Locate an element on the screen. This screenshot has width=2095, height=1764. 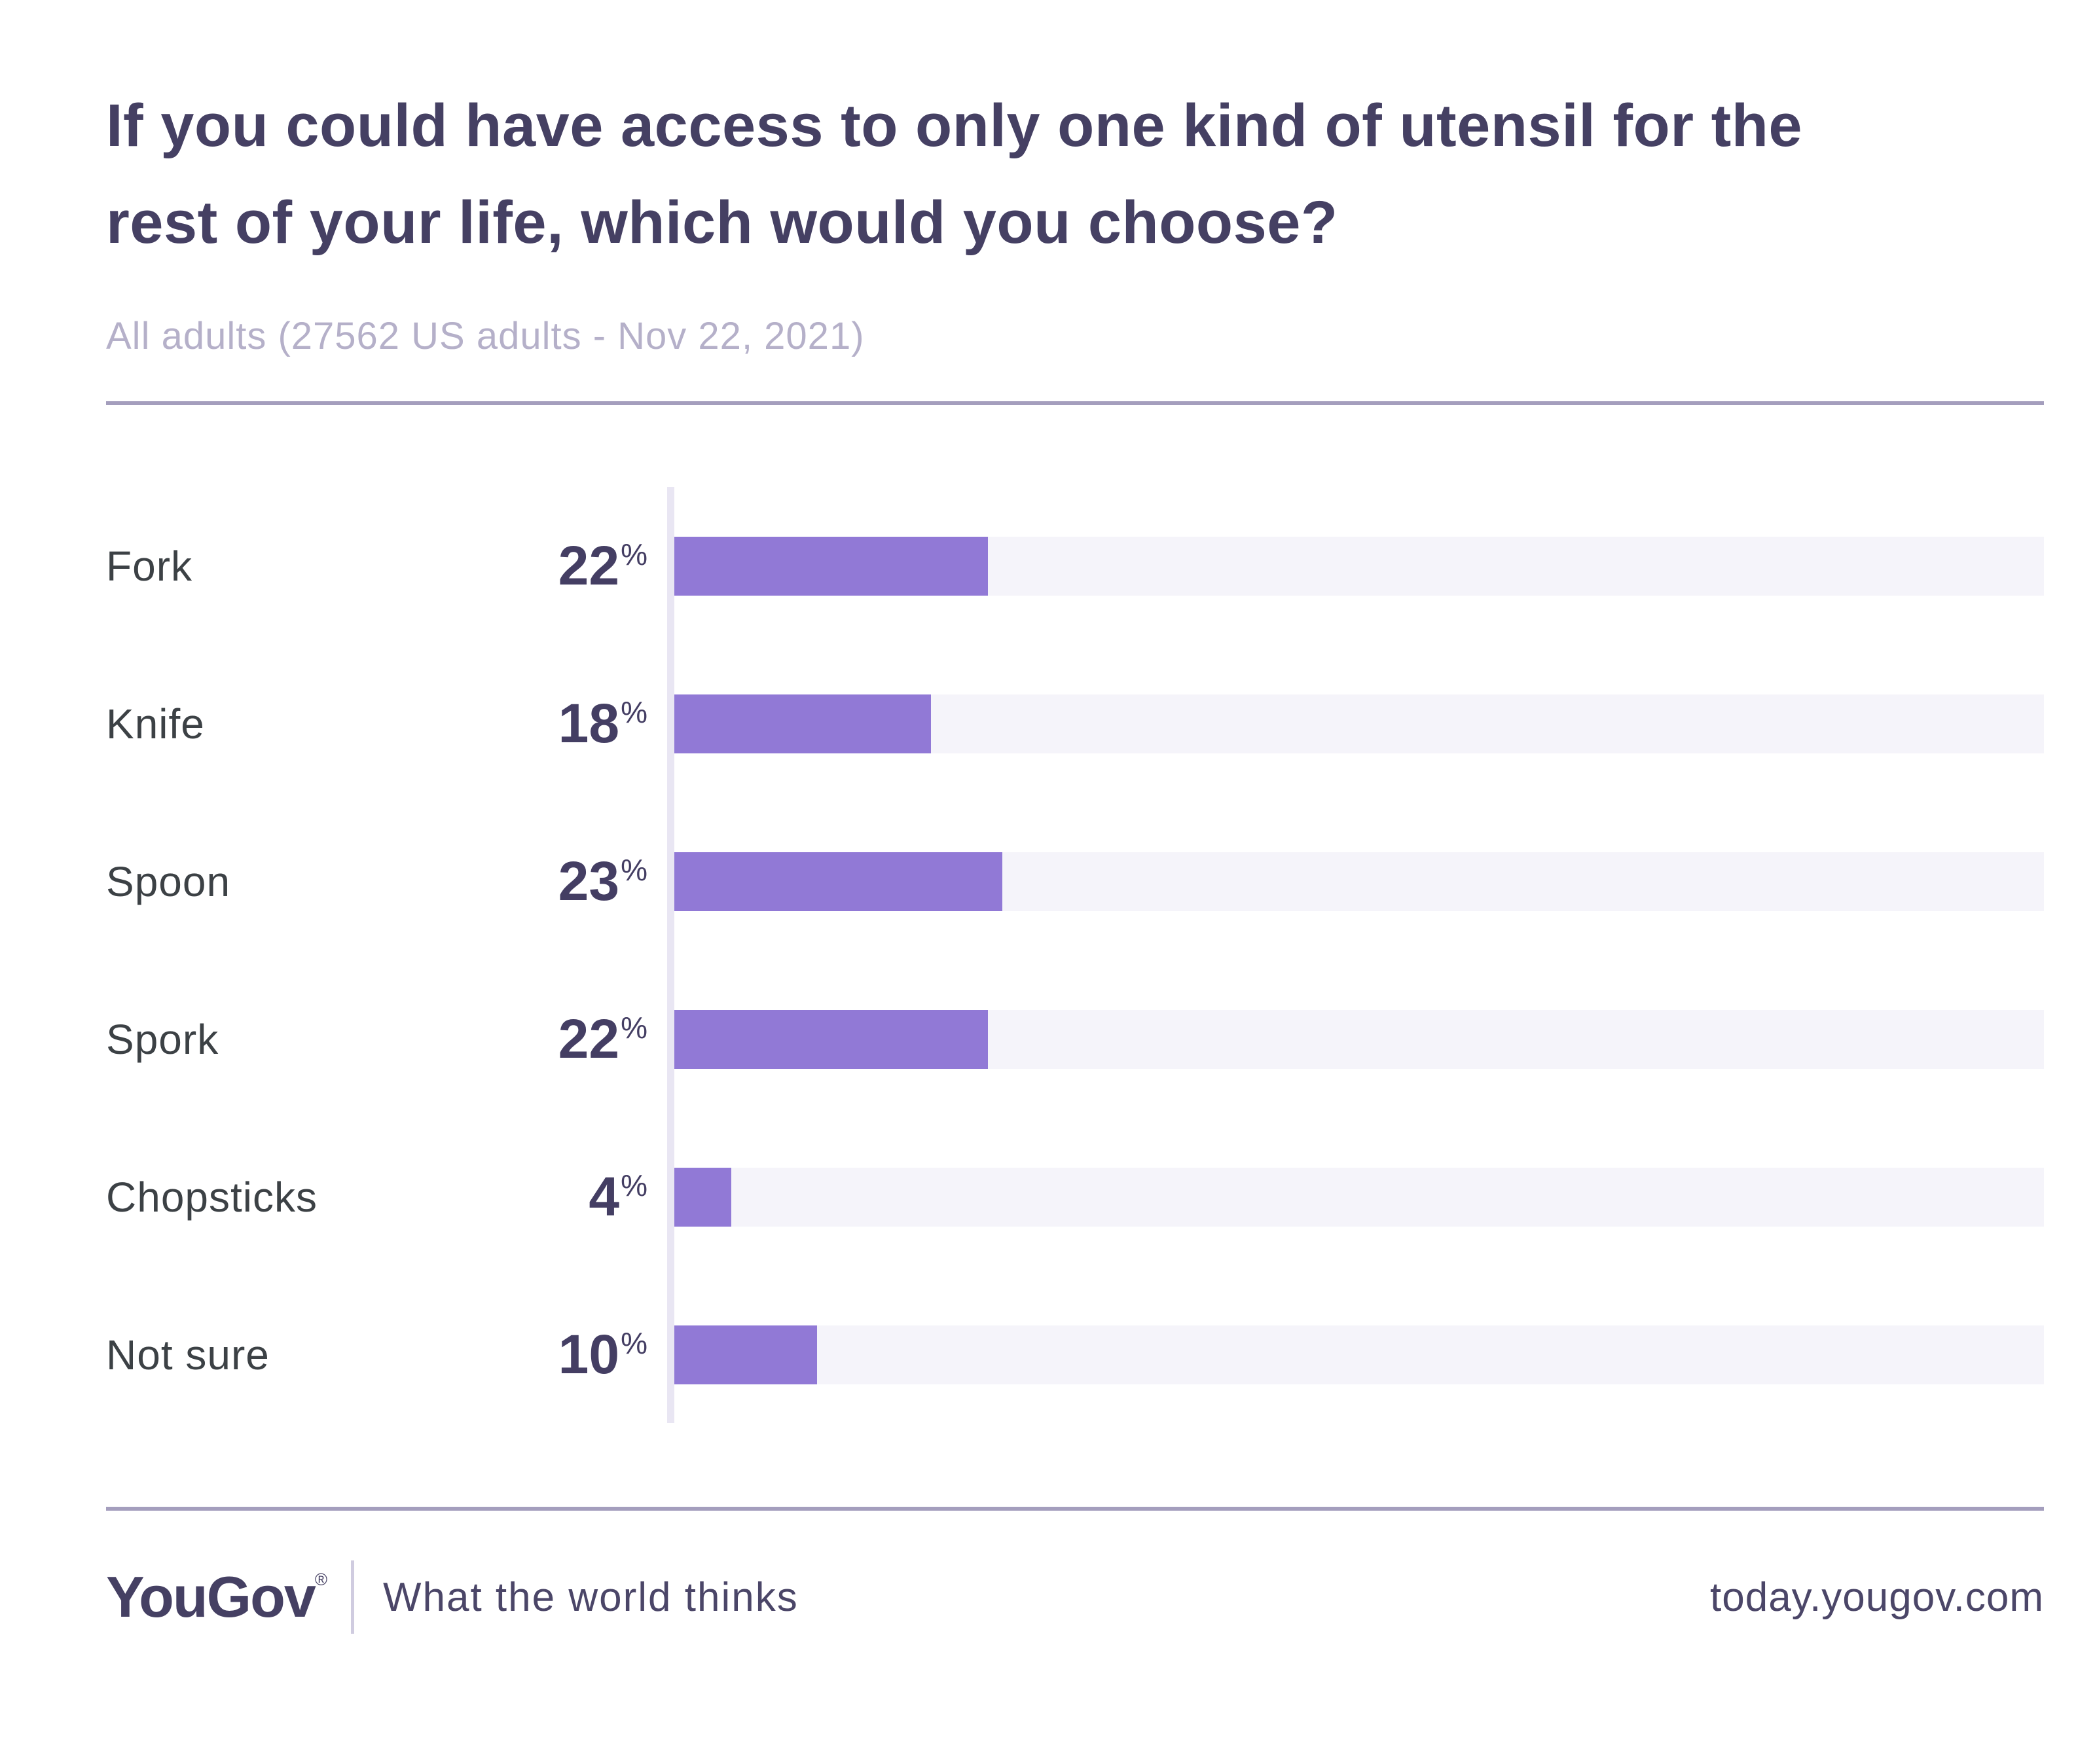
value-number: 18 is located at coordinates (589, 723).